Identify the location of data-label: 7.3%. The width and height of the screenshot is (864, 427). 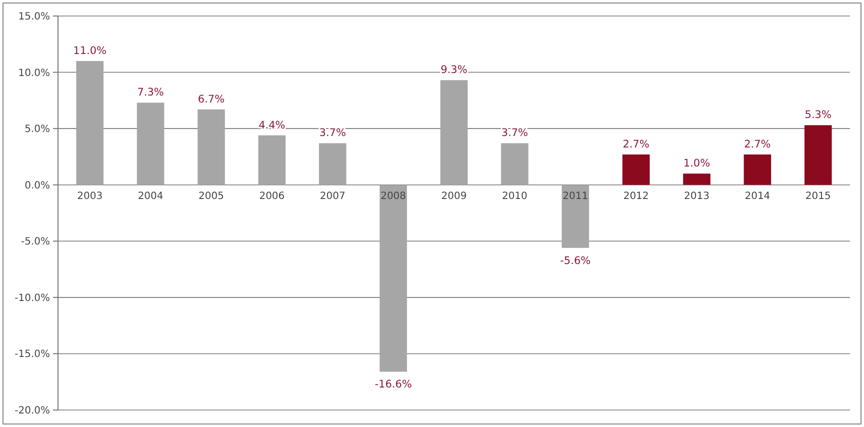
(150, 92).